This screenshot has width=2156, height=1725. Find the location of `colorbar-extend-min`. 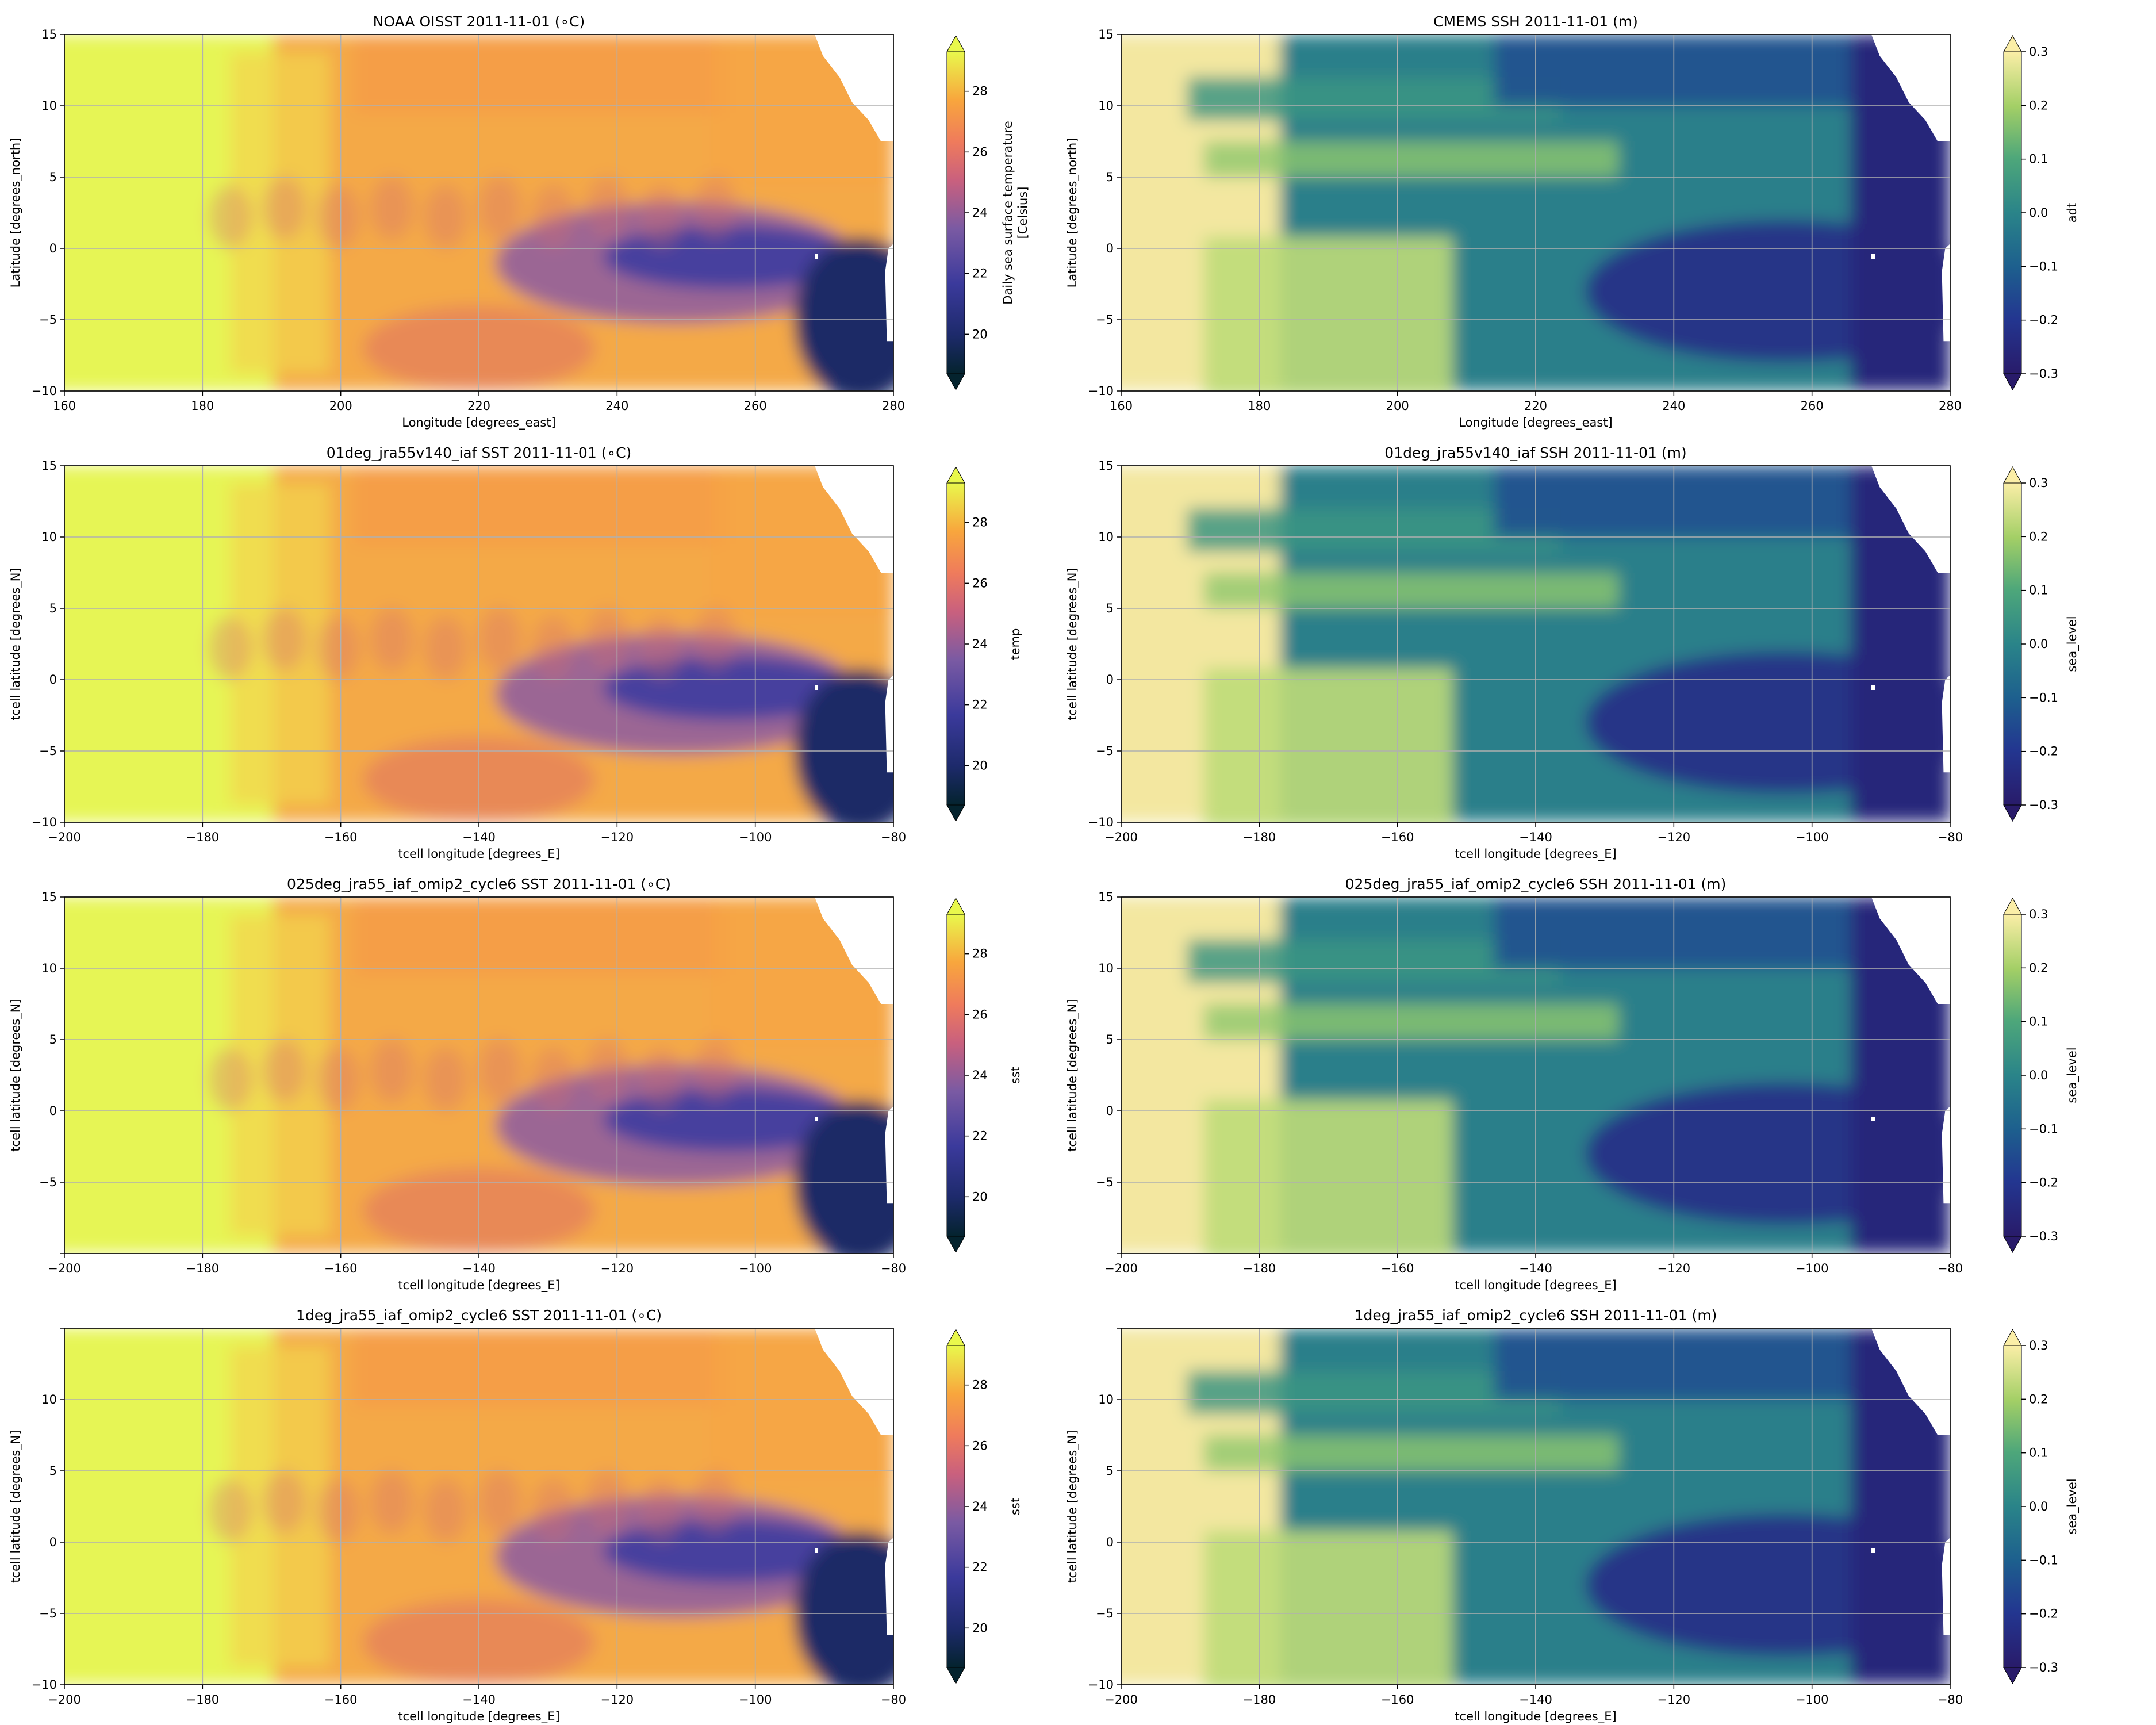

colorbar-extend-min is located at coordinates (955, 813).